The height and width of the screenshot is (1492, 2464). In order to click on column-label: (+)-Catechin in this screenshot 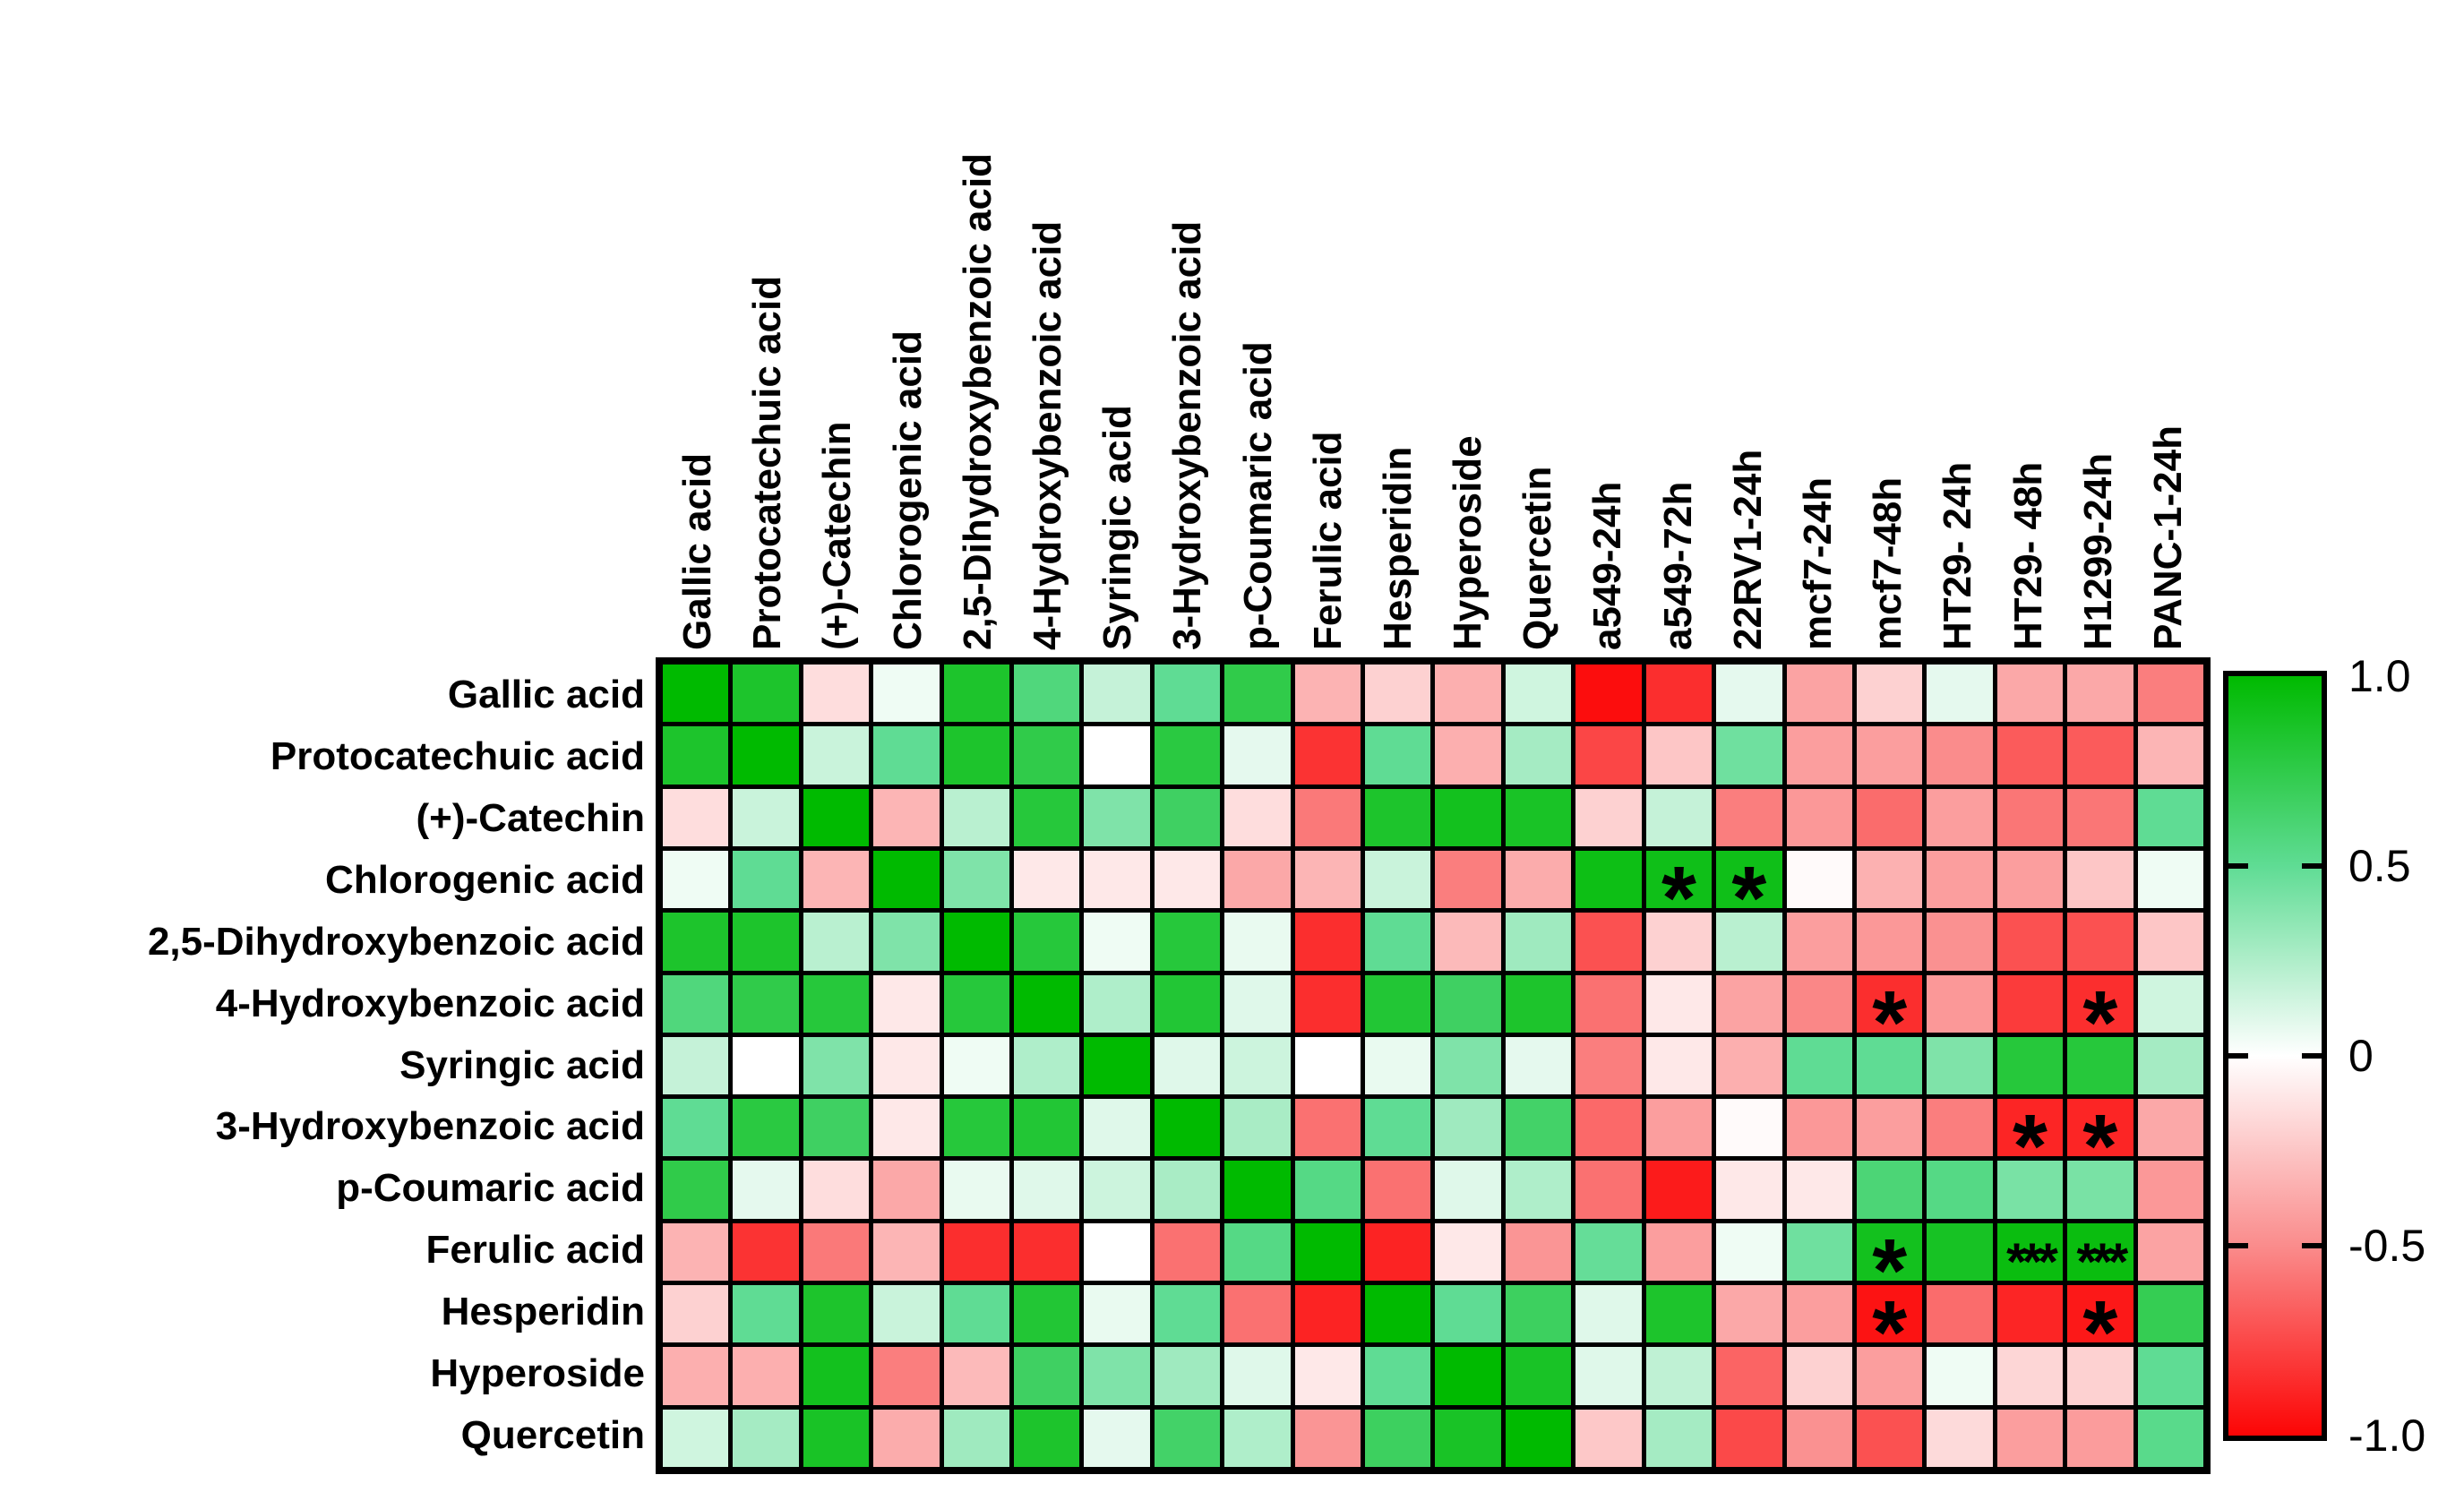, I will do `click(837, 535)`.